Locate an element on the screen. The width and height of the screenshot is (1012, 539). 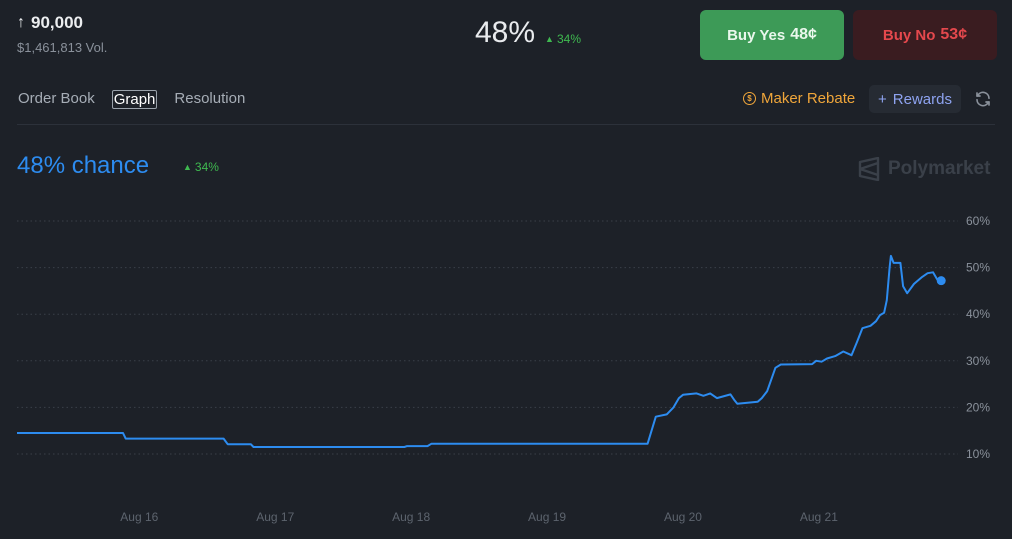
maker-rebate-label: Maker Rebate is located at coordinates (808, 98).